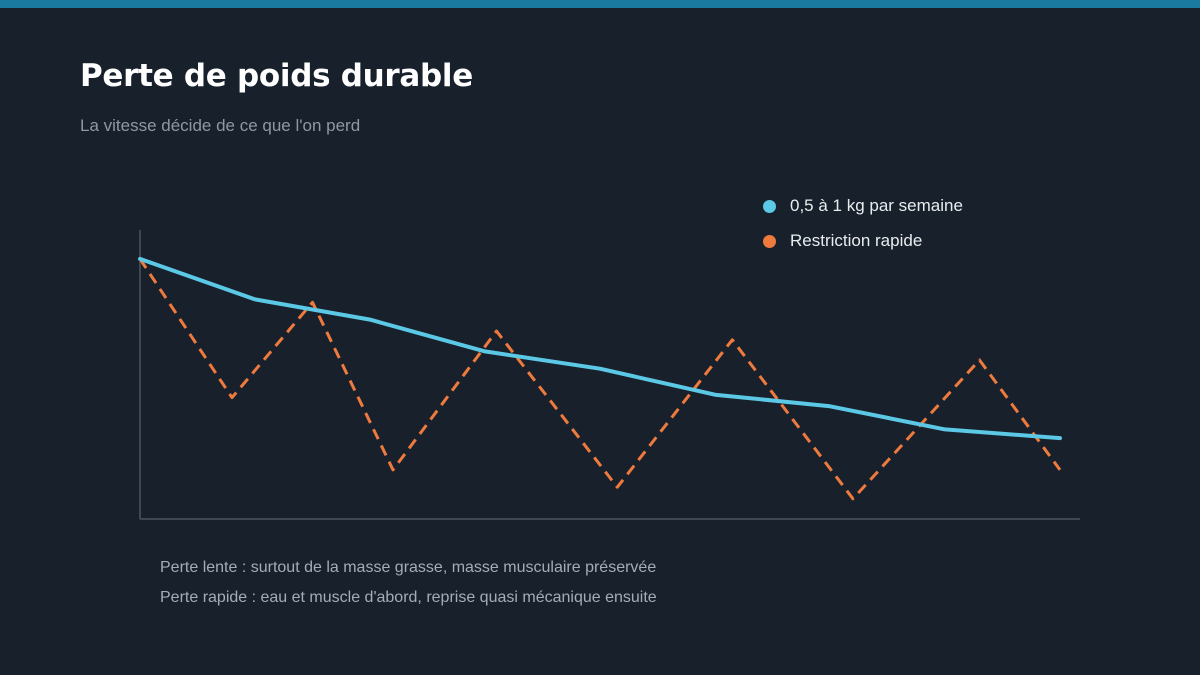 Image resolution: width=1200 pixels, height=675 pixels. Describe the element at coordinates (276, 76) in the screenshot. I see `page-title: Perte de poids durable` at that location.